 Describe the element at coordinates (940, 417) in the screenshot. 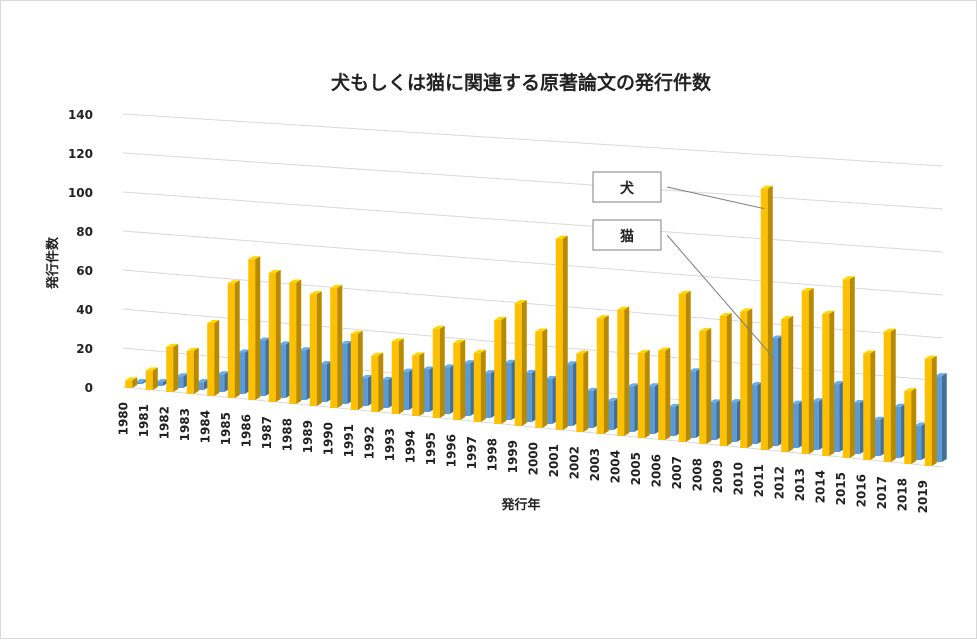

I see `bar-cat` at that location.